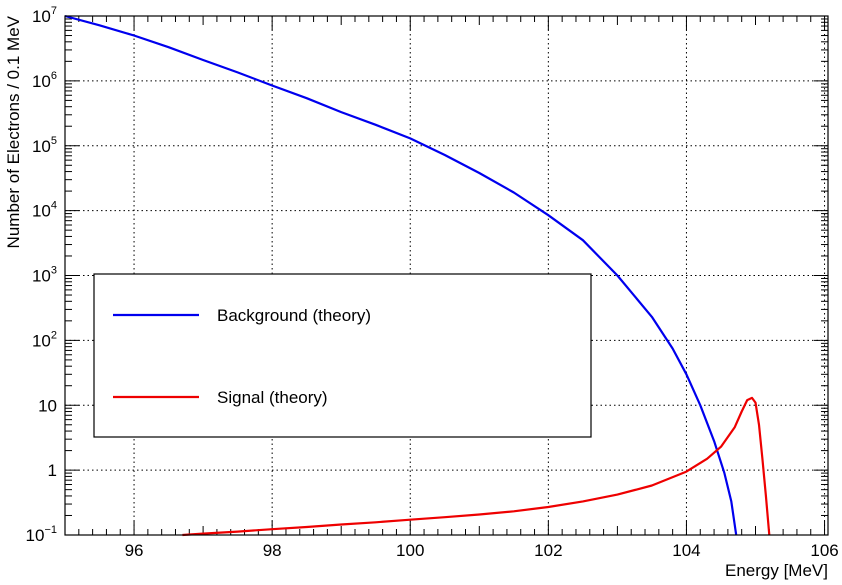 The image size is (842, 585). I want to click on x-tick-label: 106, so click(824, 550).